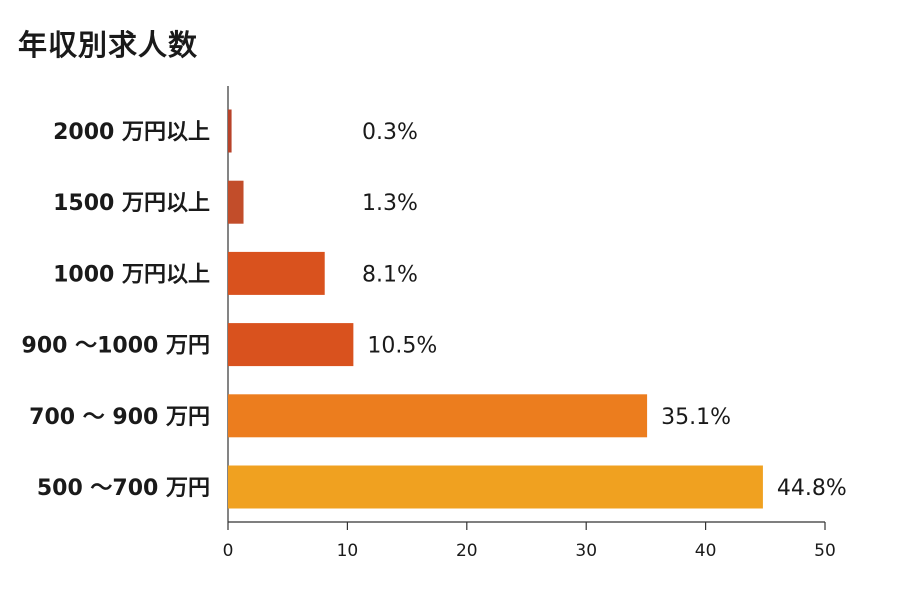 The width and height of the screenshot is (900, 600). I want to click on category-label: 1500 万円以上, so click(131, 203).